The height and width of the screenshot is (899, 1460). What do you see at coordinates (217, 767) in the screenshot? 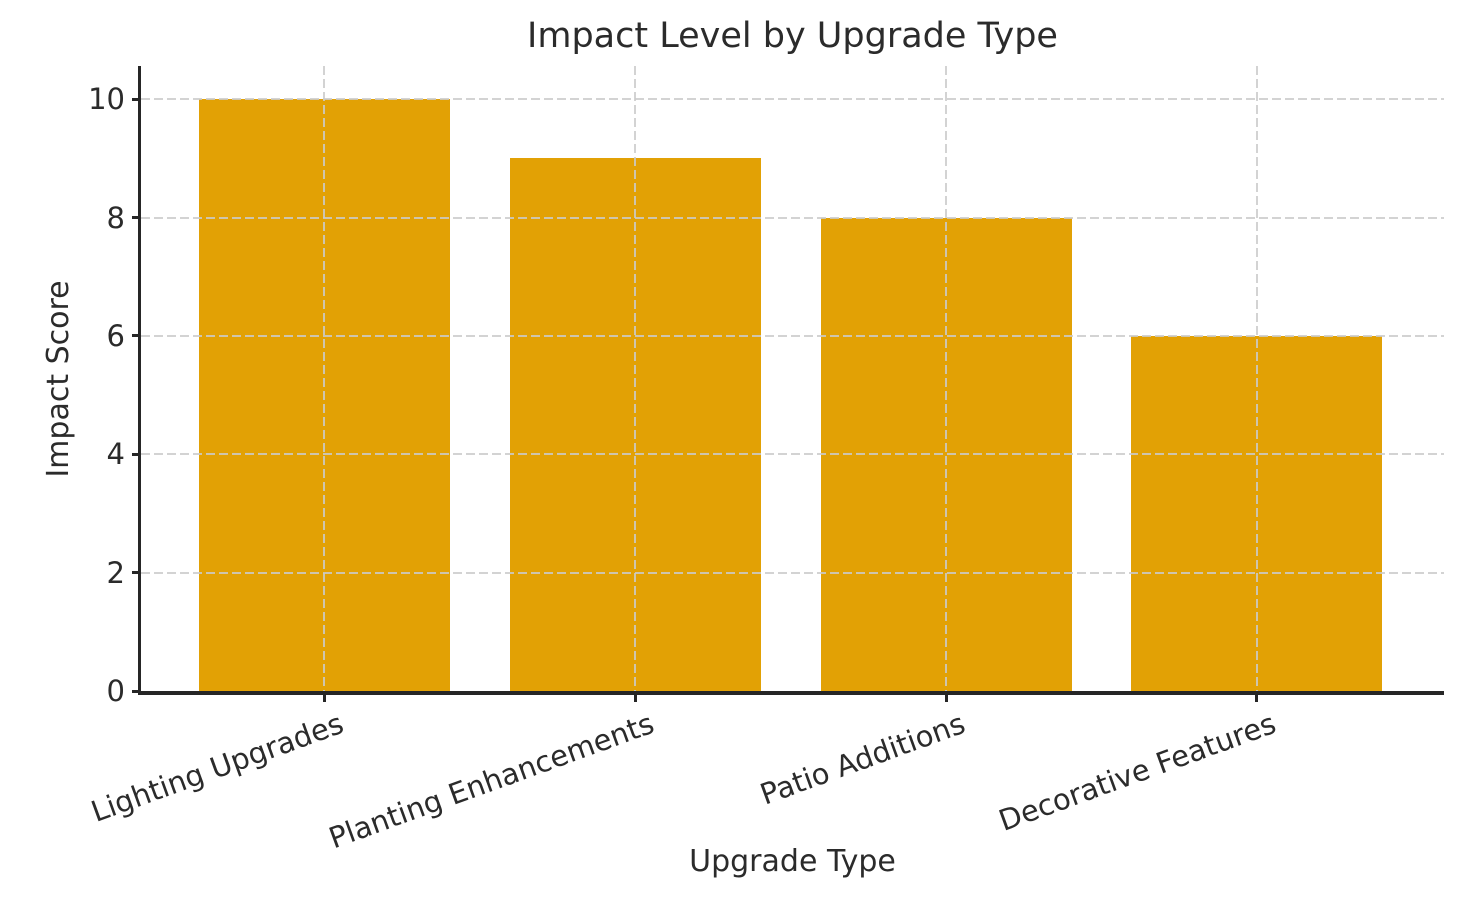
I see `x-tick-label: Lighting Upgrades` at bounding box center [217, 767].